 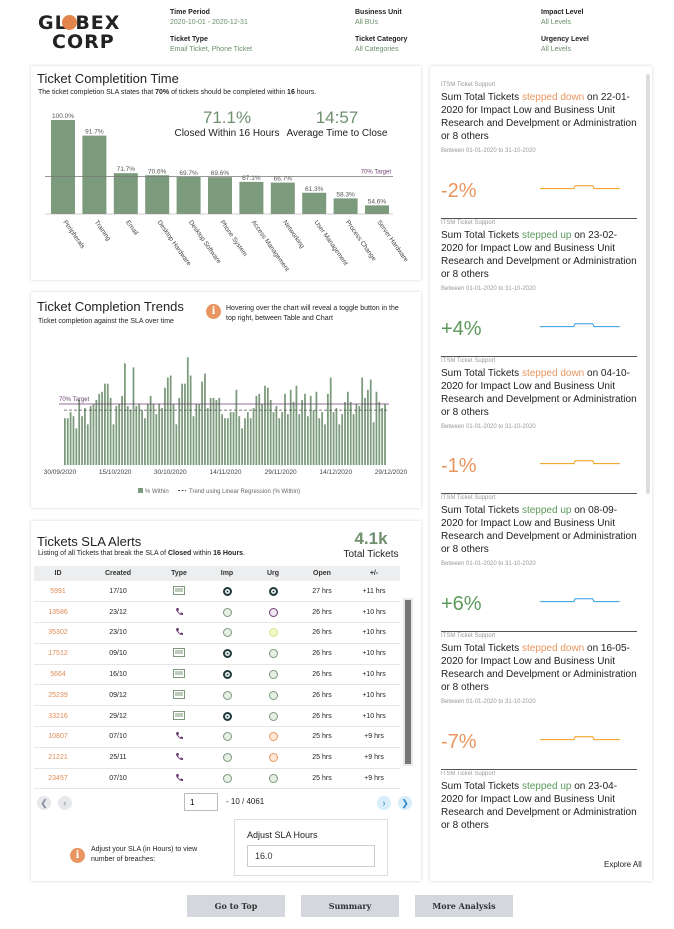 I want to click on next-page-button: ›, so click(x=384, y=803).